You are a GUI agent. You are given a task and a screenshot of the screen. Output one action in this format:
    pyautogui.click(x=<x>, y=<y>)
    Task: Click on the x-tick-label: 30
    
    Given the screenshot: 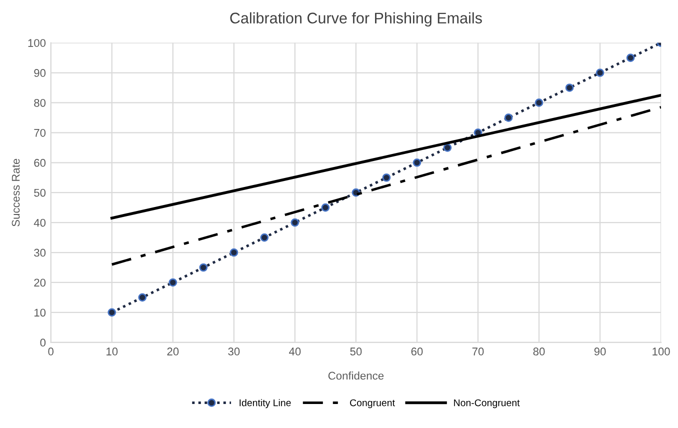 What is the action you would take?
    pyautogui.click(x=234, y=352)
    